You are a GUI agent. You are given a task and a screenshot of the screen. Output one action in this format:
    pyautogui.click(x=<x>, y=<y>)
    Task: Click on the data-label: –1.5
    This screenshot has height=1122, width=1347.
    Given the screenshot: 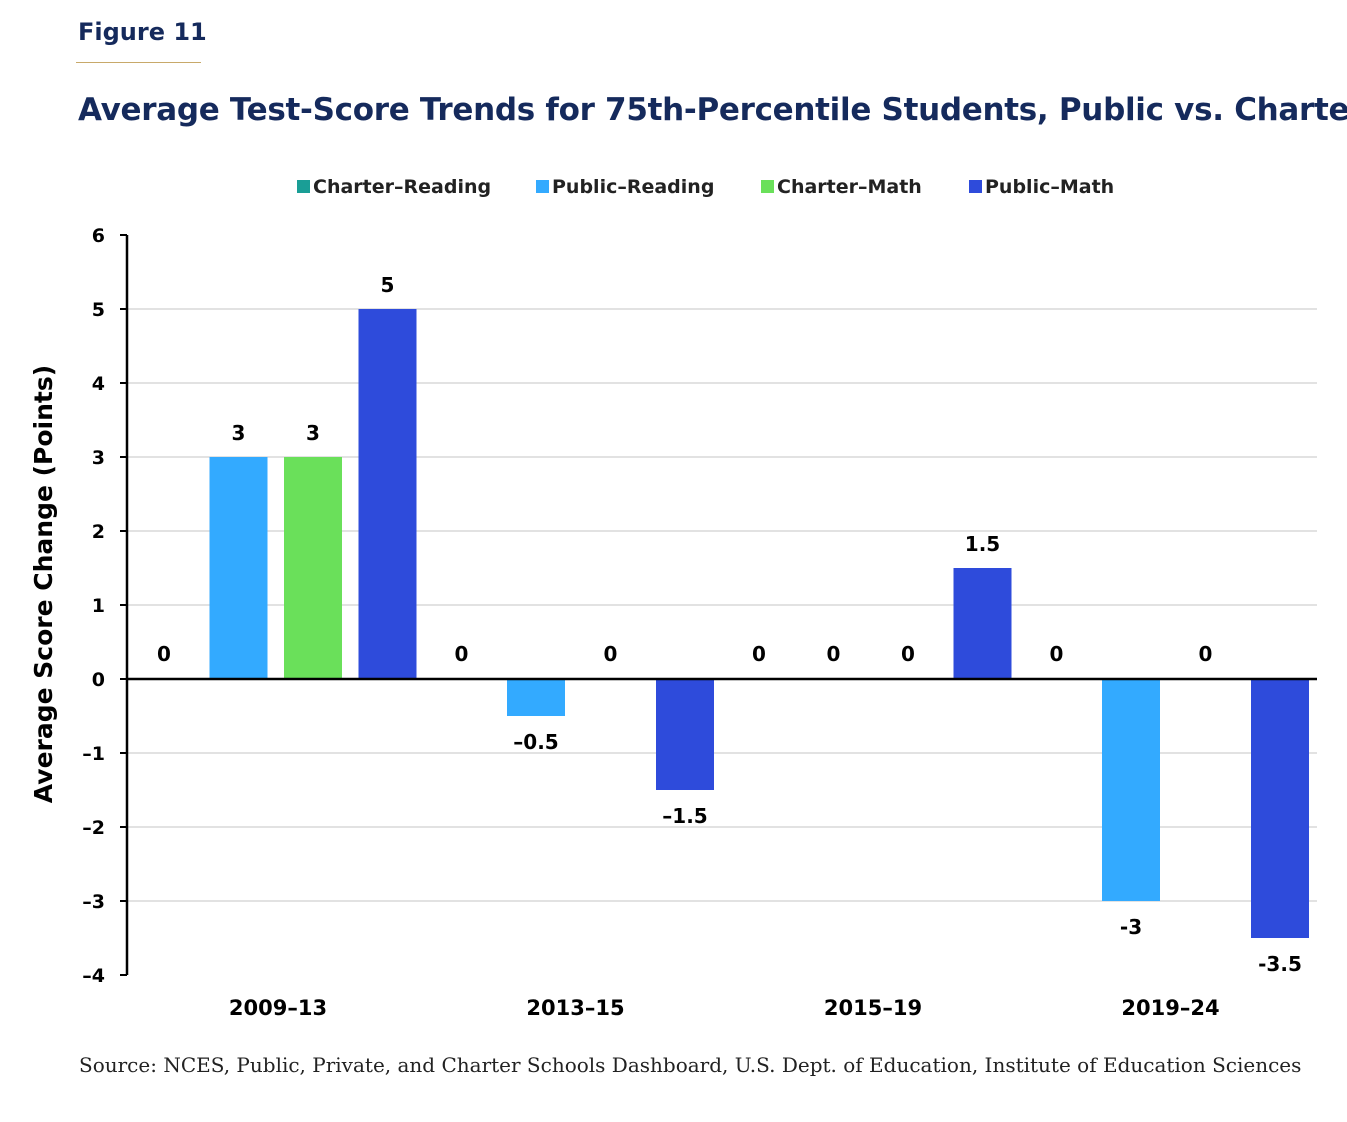 What is the action you would take?
    pyautogui.click(x=684, y=816)
    